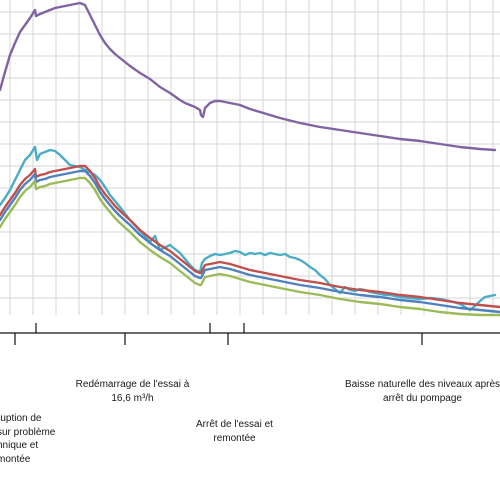 The width and height of the screenshot is (500, 500). I want to click on event-timeline, so click(250, 334).